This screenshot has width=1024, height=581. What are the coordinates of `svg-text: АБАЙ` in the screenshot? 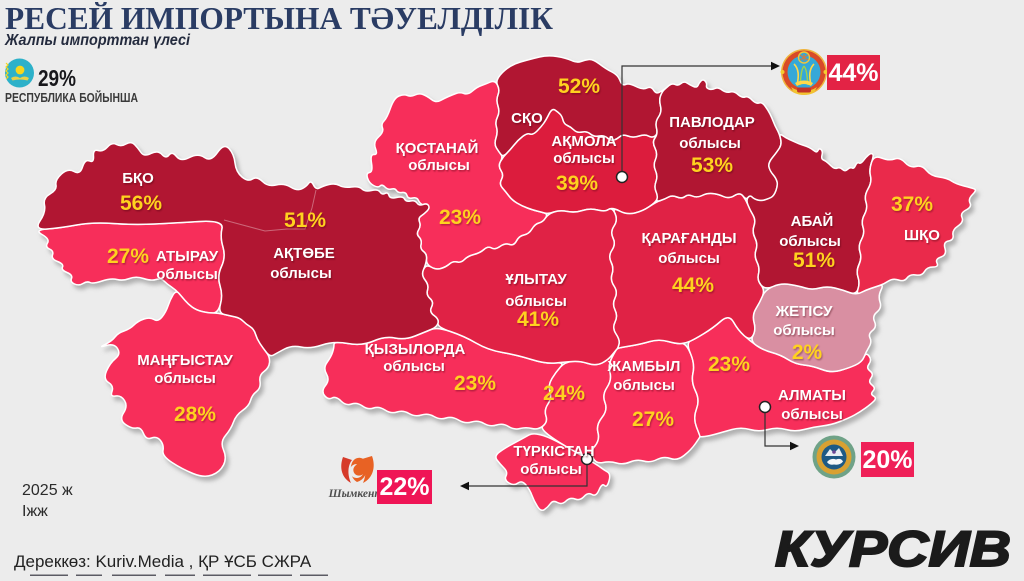 It's located at (812, 221).